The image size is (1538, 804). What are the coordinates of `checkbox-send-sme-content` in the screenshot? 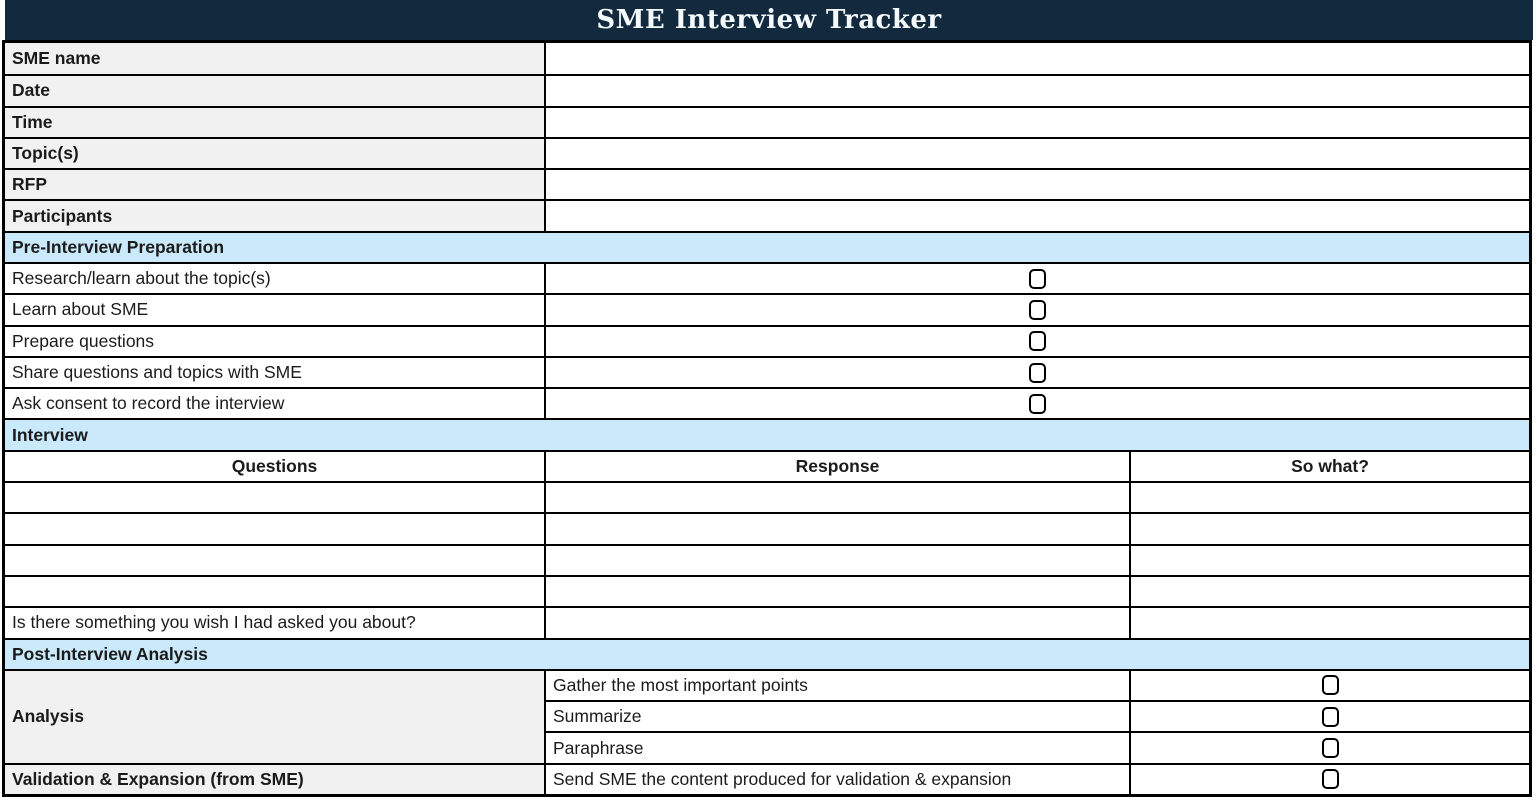 It's located at (1330, 779).